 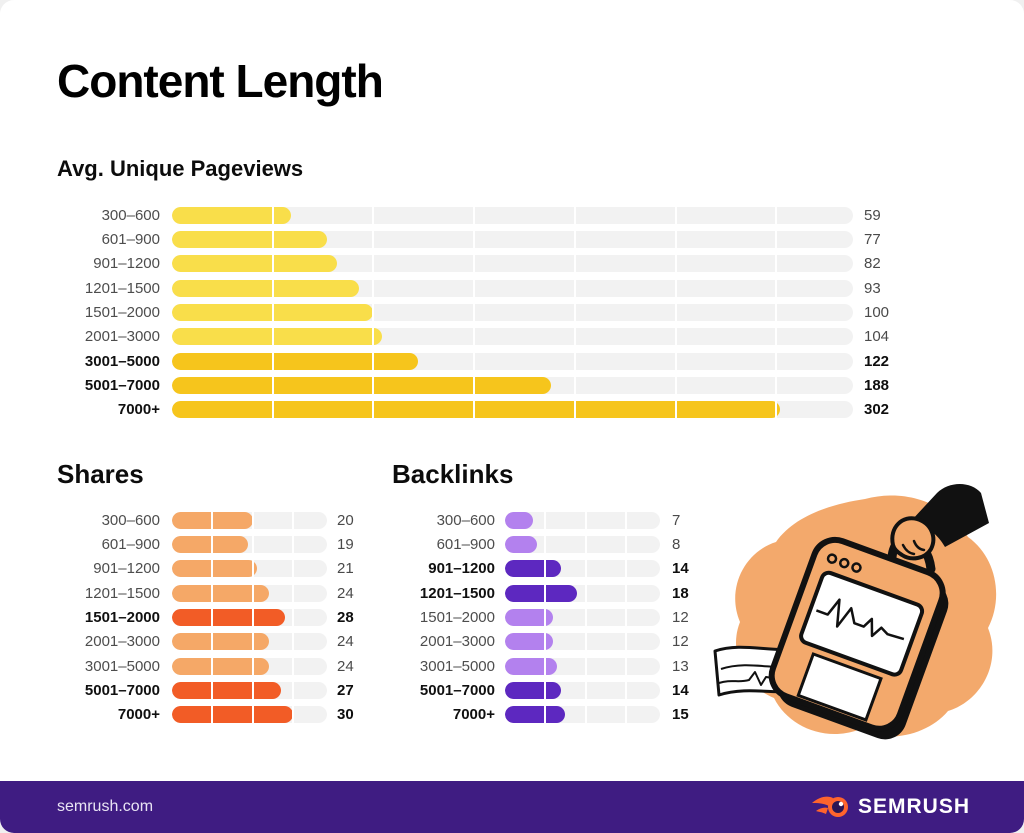 I want to click on chart-row: 5001–7000 27, so click(x=209, y=690).